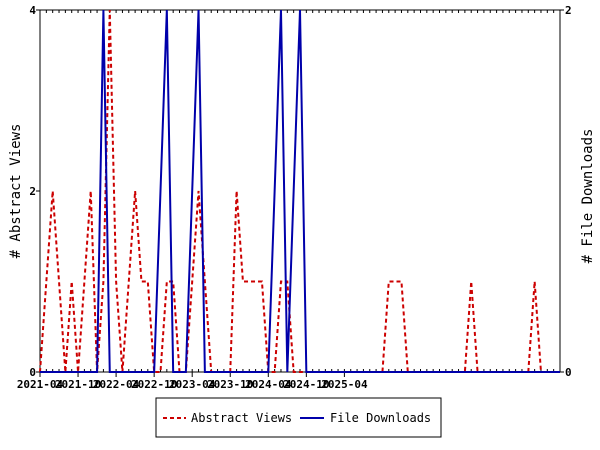  What do you see at coordinates (241, 418) in the screenshot?
I see `legend-label-abstract-views: Abstract Views` at bounding box center [241, 418].